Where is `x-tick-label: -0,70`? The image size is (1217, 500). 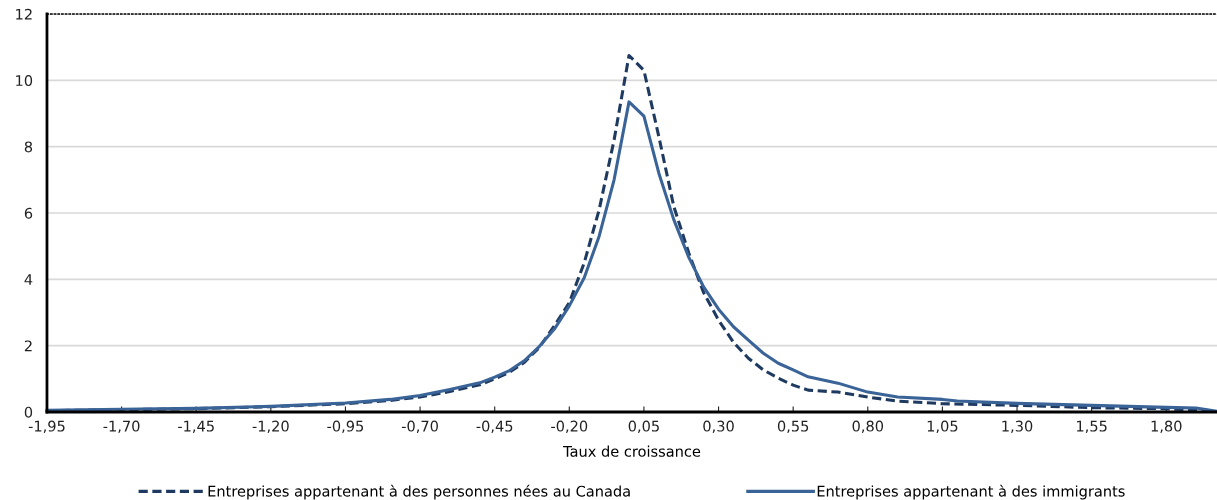 x-tick-label: -0,70 is located at coordinates (419, 427).